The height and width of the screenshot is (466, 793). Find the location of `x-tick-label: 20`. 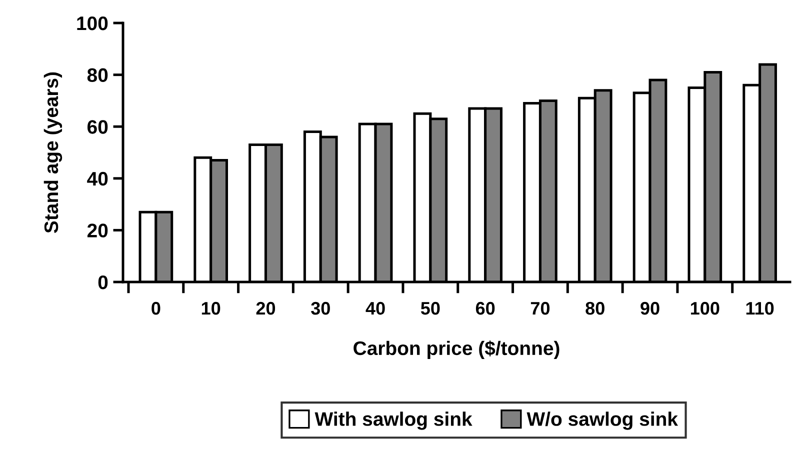

x-tick-label: 20 is located at coordinates (266, 308).